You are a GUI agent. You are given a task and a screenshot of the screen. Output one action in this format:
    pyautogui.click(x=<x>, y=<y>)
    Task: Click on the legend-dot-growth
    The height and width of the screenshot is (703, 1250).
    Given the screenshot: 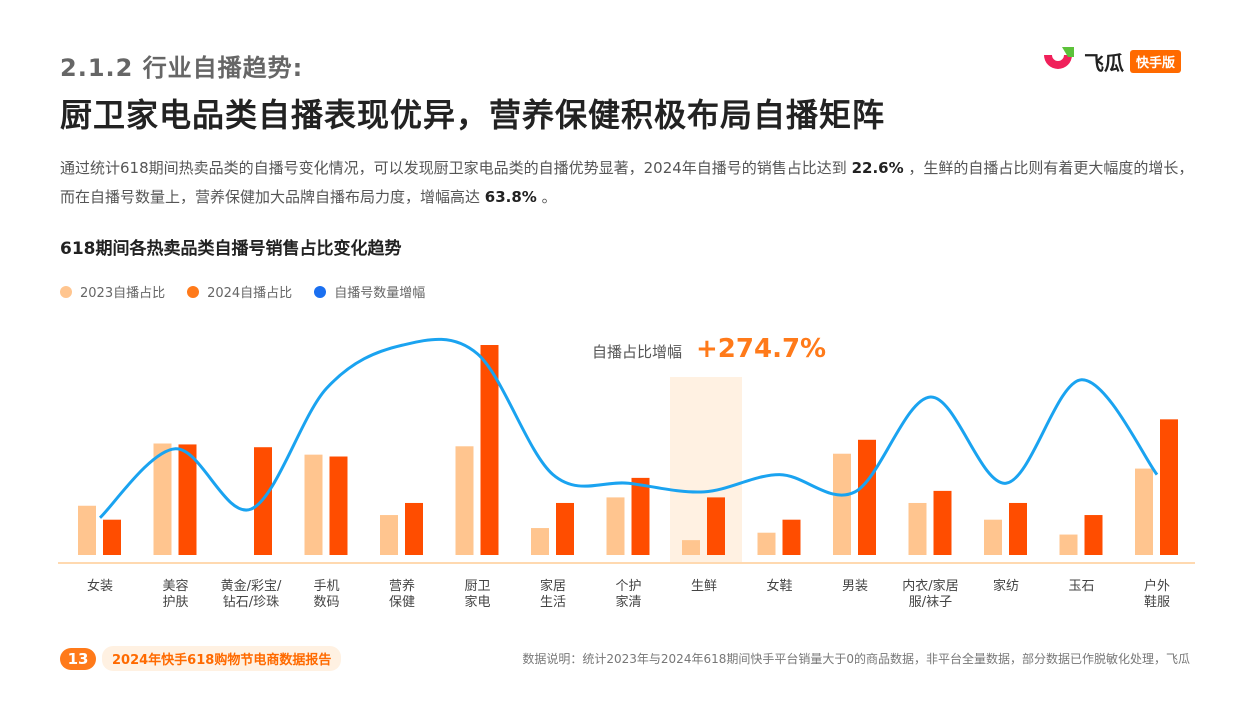 What is the action you would take?
    pyautogui.click(x=320, y=291)
    